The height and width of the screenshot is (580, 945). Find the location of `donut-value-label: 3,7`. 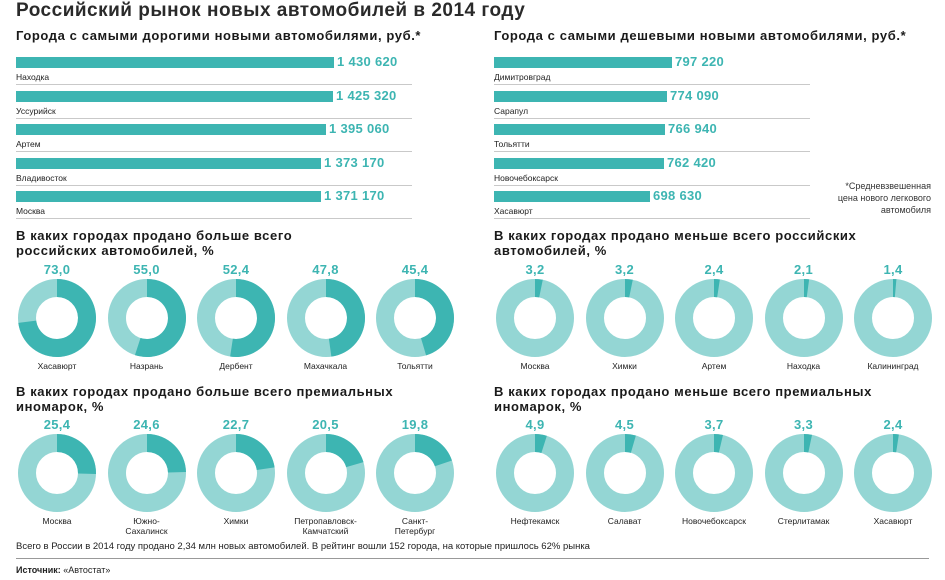

donut-value-label: 3,7 is located at coordinates (714, 424).